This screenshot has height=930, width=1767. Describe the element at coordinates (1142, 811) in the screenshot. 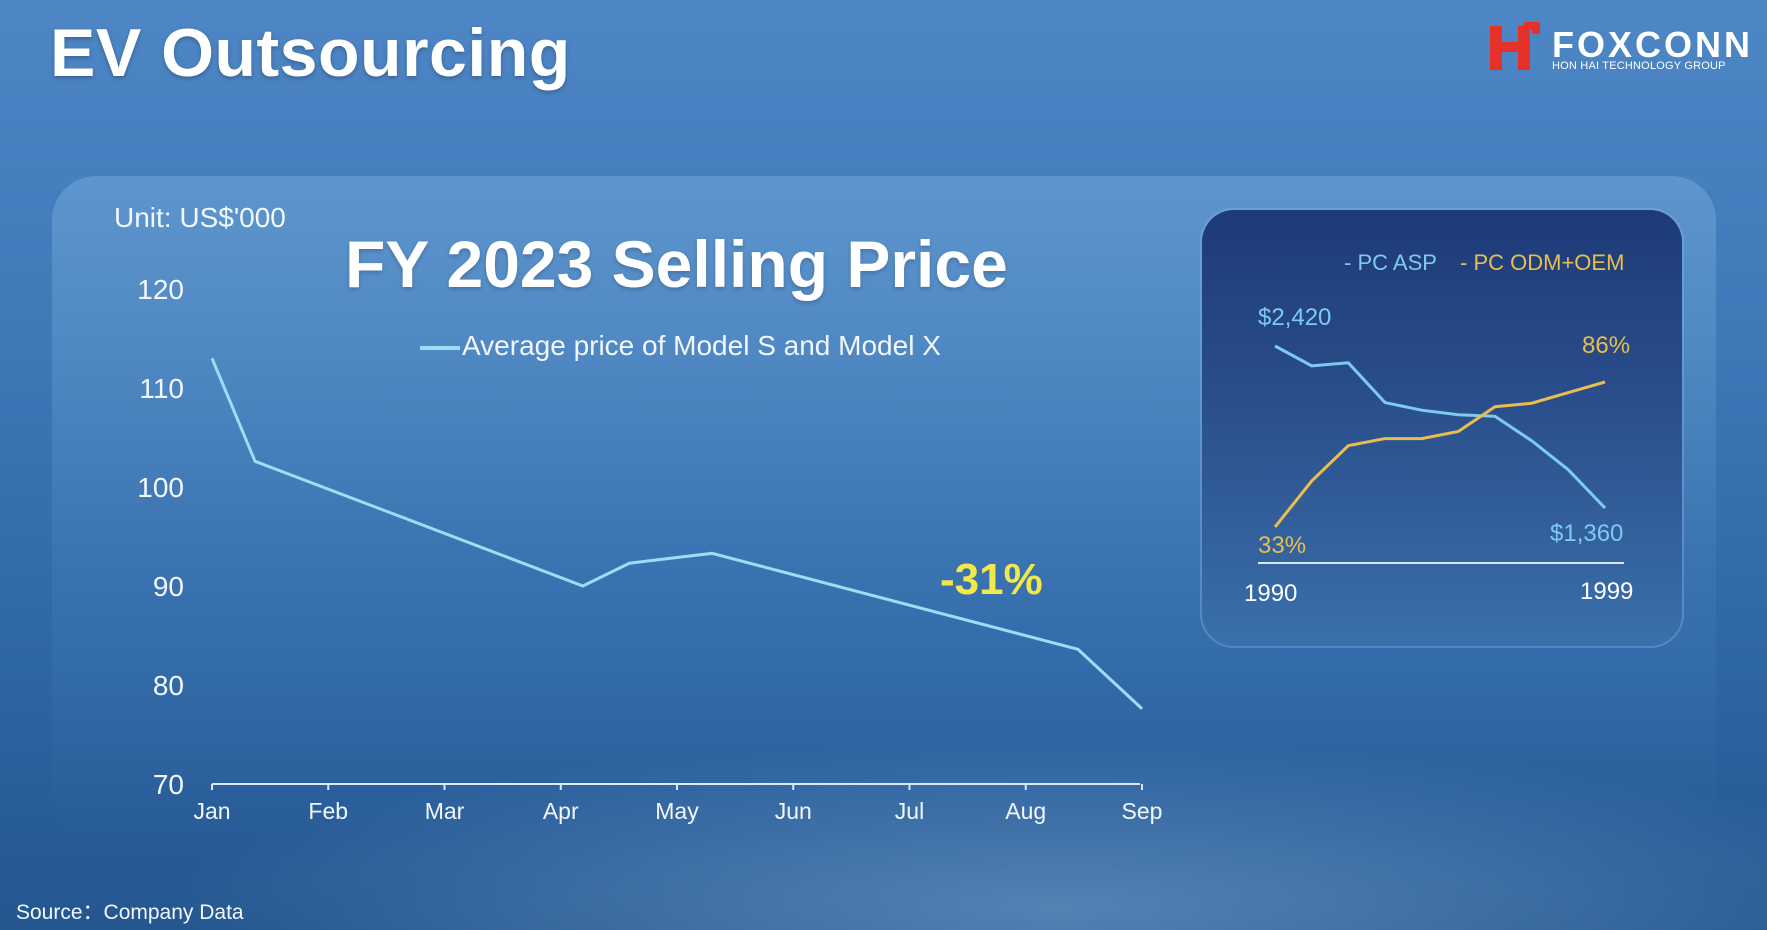

I see `x-tick-label: Sep` at that location.